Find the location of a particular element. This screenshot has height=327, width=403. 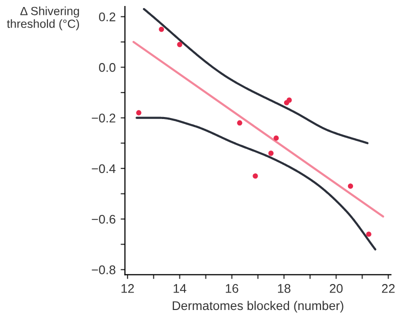

x-tick-label: 20 is located at coordinates (336, 288).